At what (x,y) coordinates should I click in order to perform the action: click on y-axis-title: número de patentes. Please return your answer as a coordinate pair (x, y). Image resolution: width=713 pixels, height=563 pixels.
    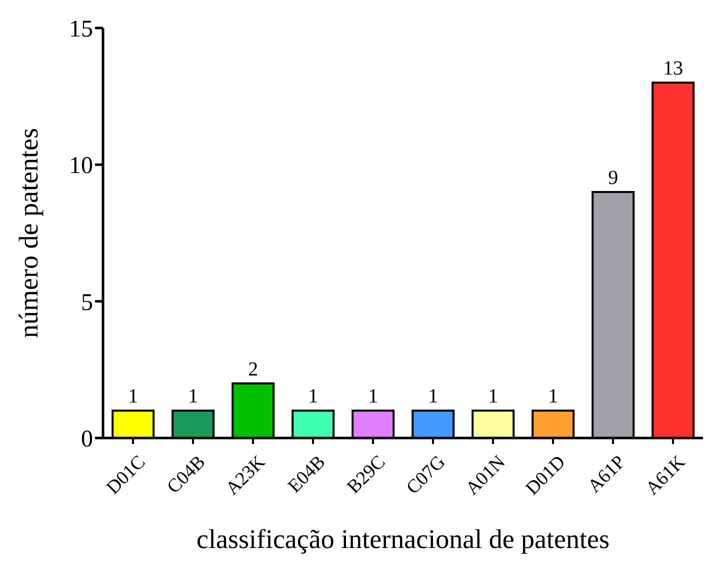
    Looking at the image, I should click on (29, 233).